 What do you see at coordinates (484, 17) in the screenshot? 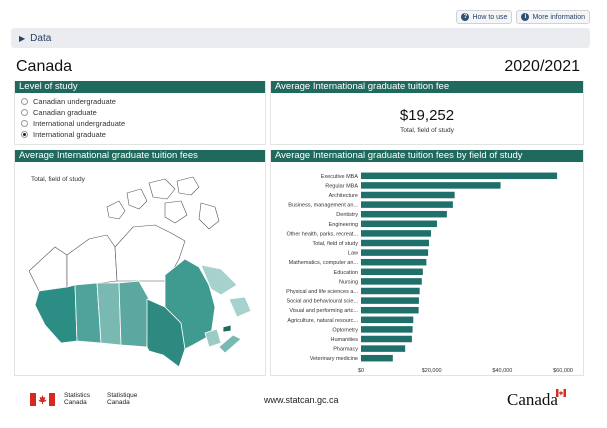
I see `how-to-use-button: ? How to use` at bounding box center [484, 17].